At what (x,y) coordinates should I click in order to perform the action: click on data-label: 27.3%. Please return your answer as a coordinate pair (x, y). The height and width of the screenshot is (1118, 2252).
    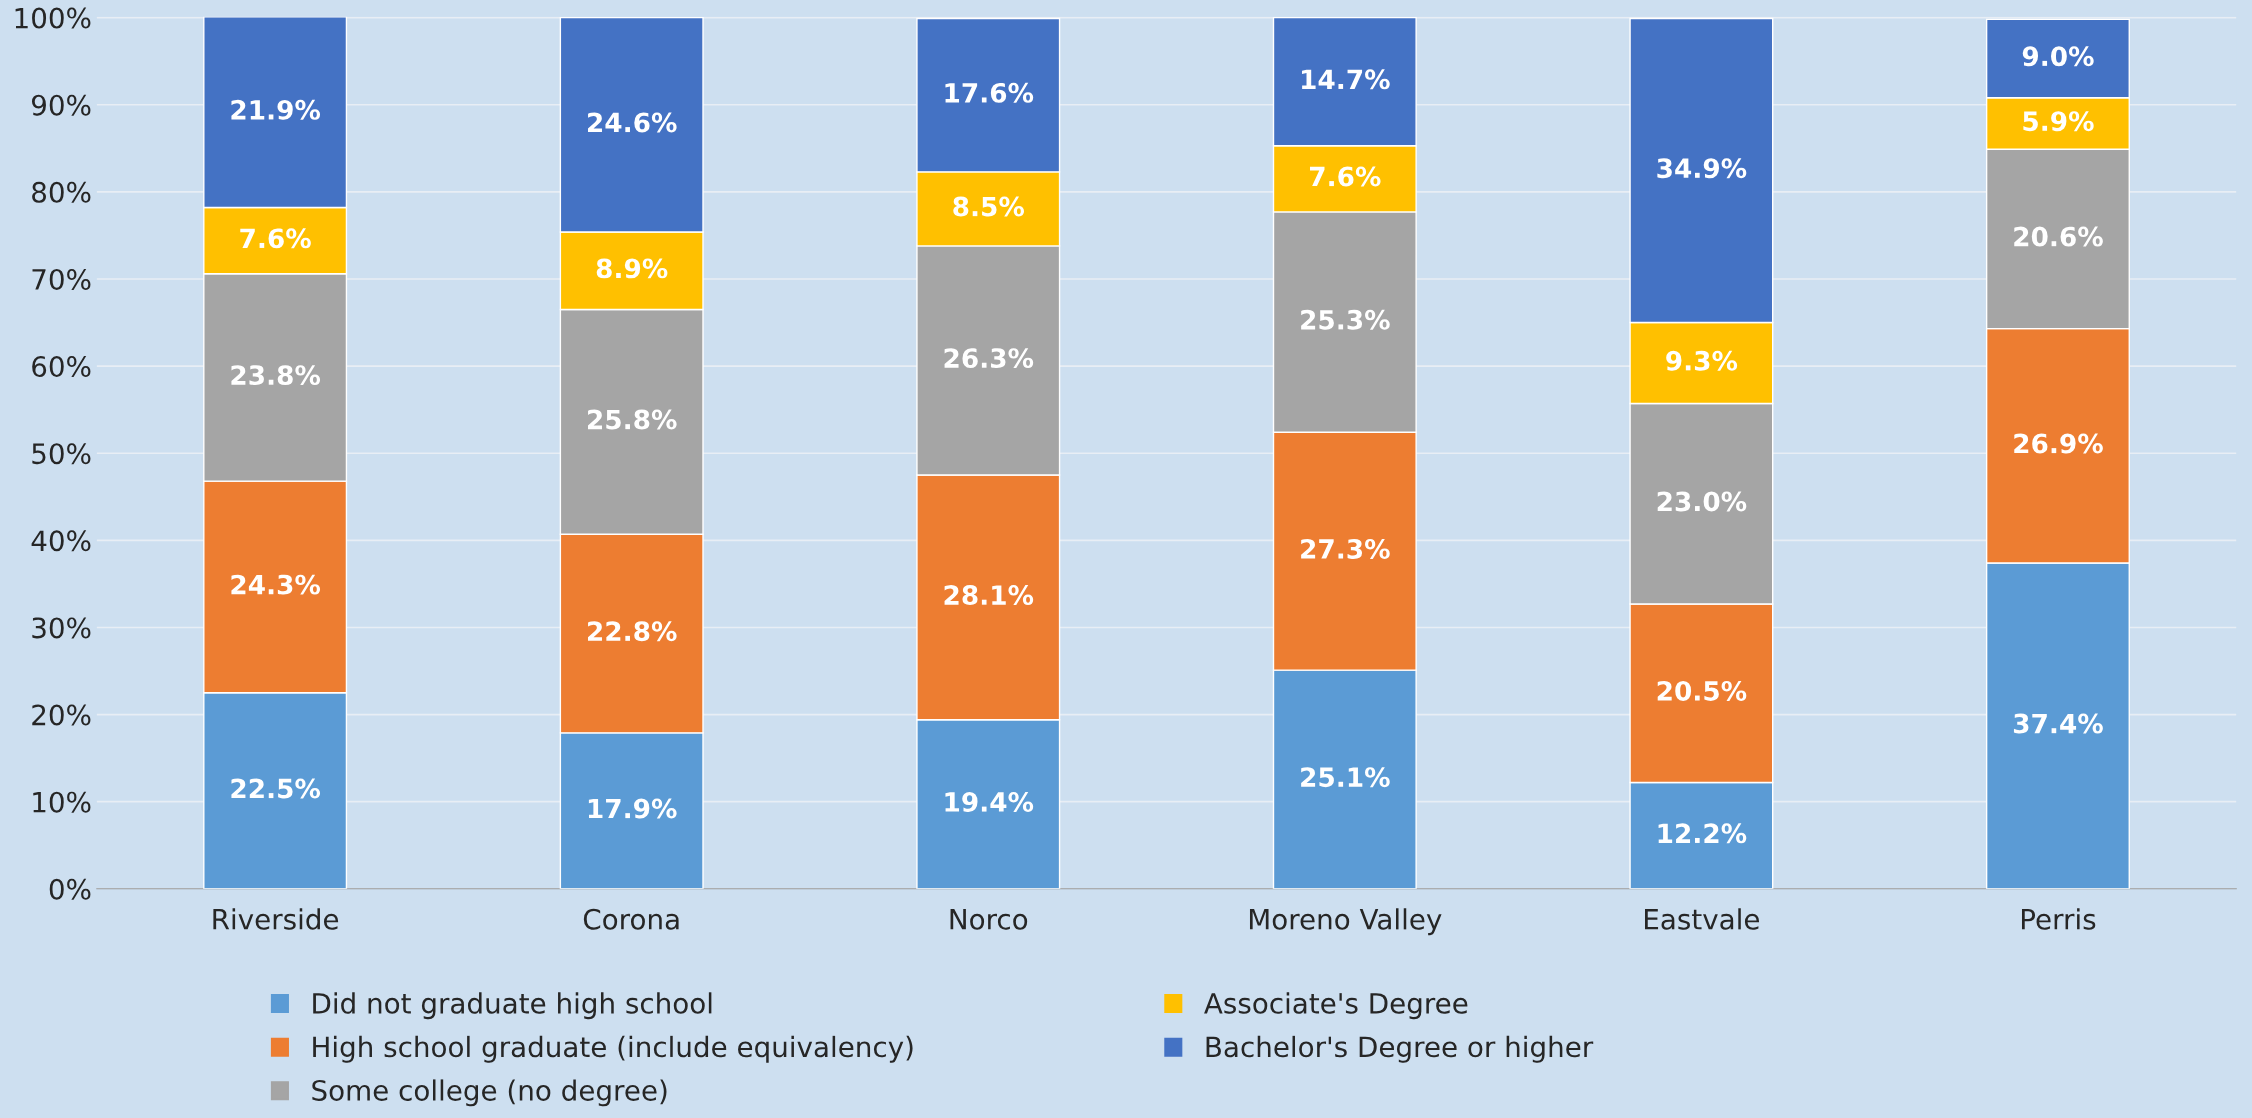
    Looking at the image, I should click on (1345, 548).